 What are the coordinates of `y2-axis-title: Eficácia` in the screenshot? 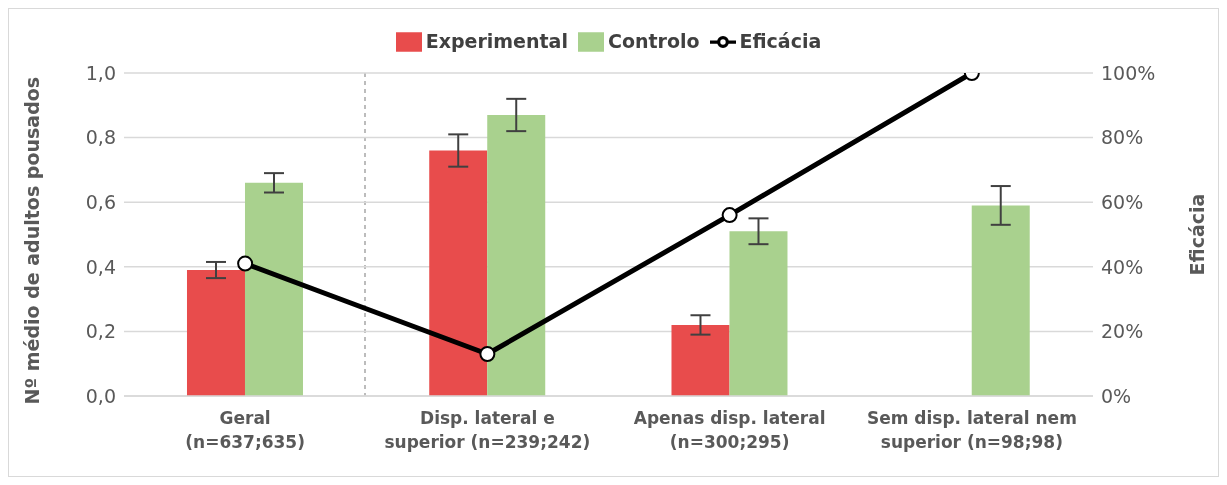 It's located at (1196, 234).